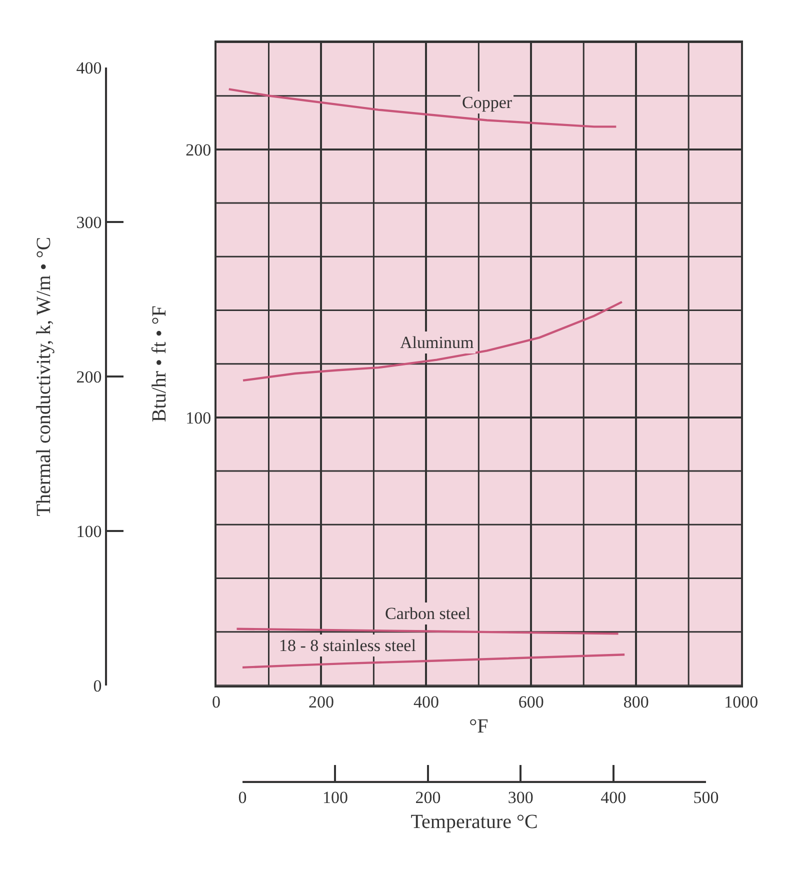 This screenshot has height=871, width=798. Describe the element at coordinates (159, 364) in the screenshot. I see `y-axis-title: Btu/hr • ft • °F` at that location.